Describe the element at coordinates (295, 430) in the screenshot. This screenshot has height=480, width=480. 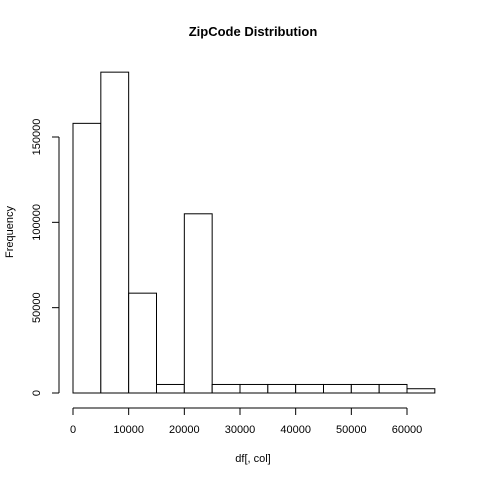
I see `x-tick-label: 40000` at that location.